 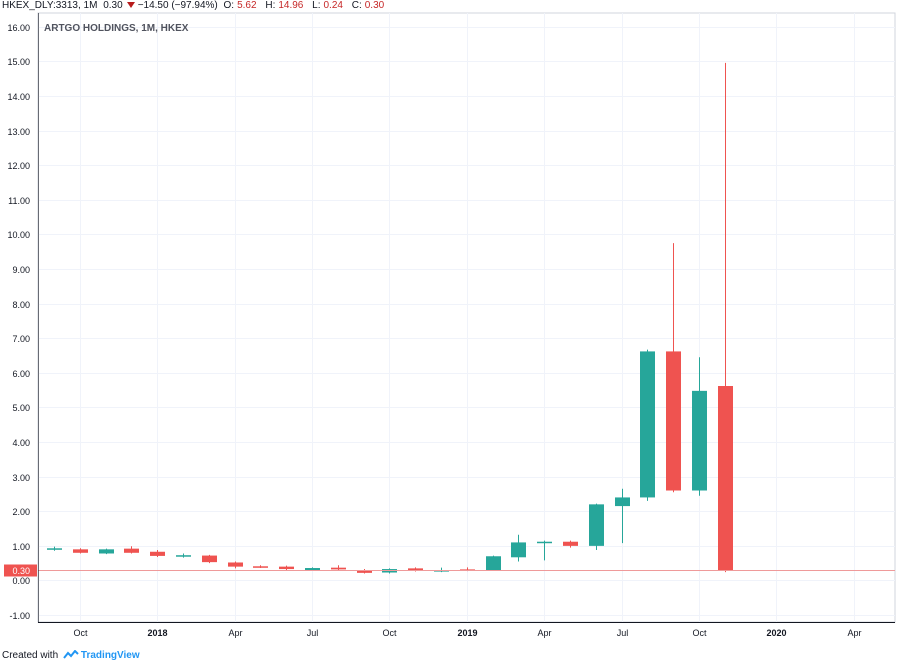 What do you see at coordinates (21, 581) in the screenshot?
I see `y-tick-label: 0.00` at bounding box center [21, 581].